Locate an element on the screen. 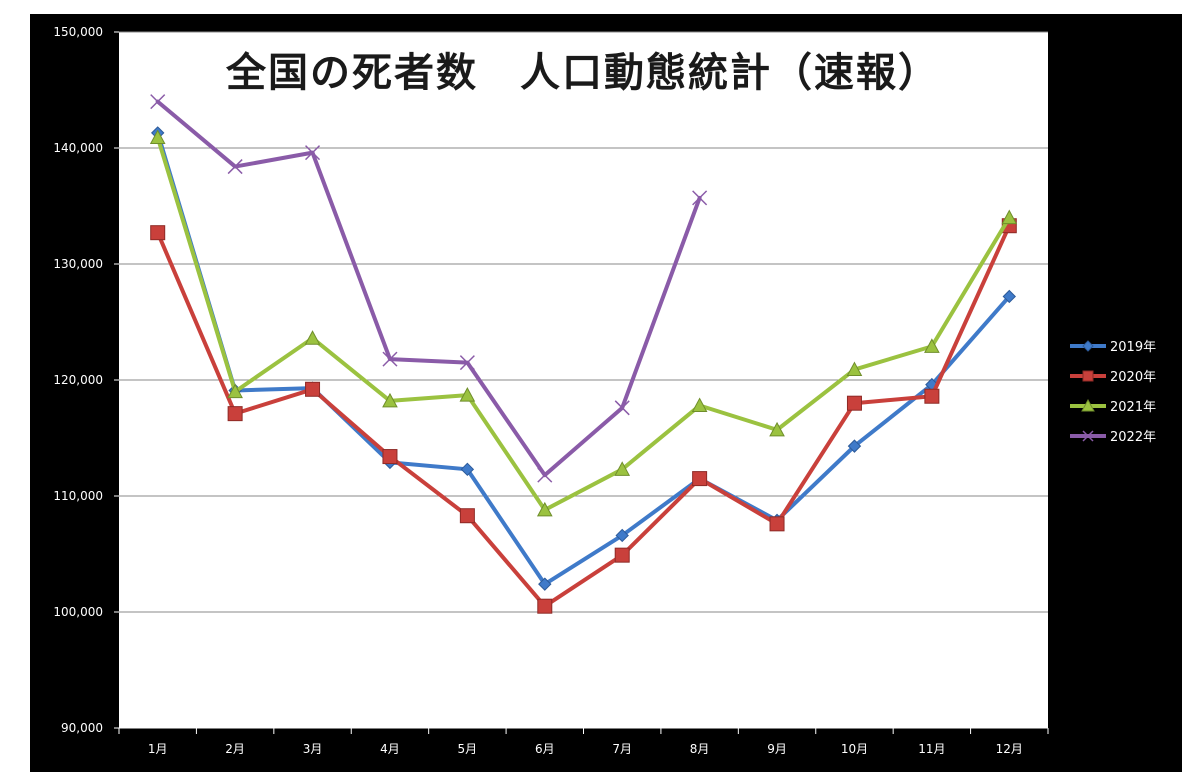 This screenshot has width=1200, height=782. y-tick-label: 120,000 is located at coordinates (78, 380).